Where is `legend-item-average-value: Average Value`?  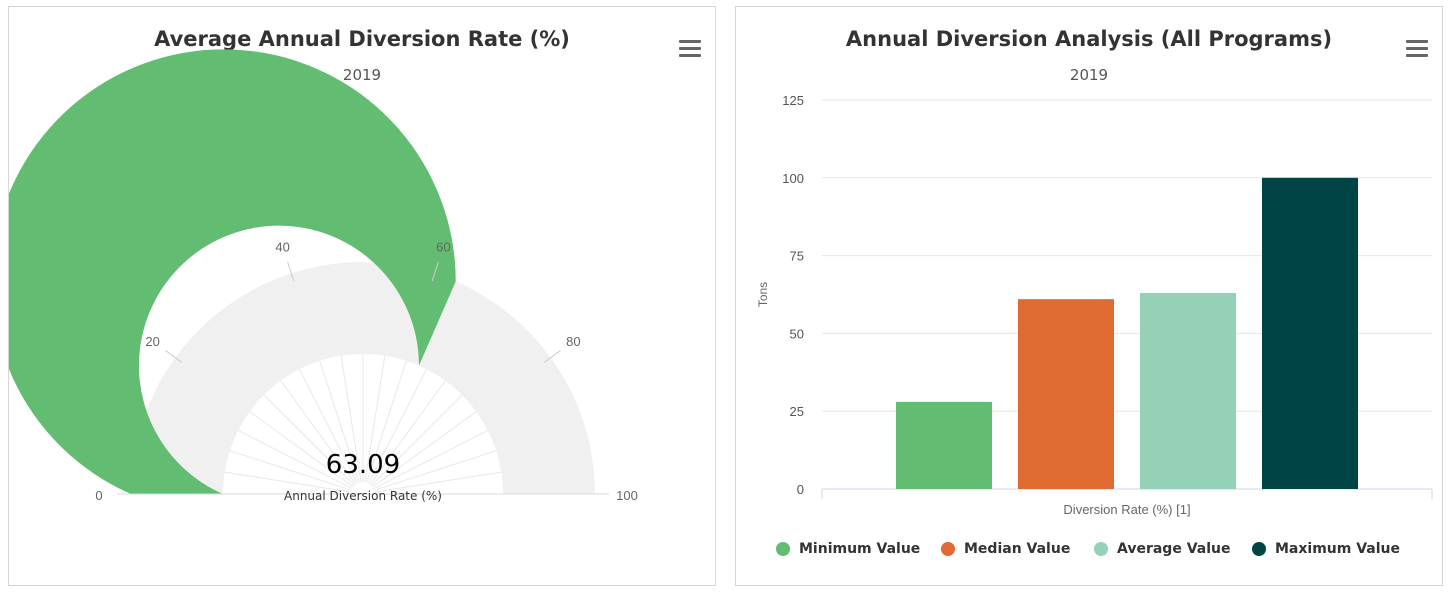
legend-item-average-value: Average Value is located at coordinates (1162, 549).